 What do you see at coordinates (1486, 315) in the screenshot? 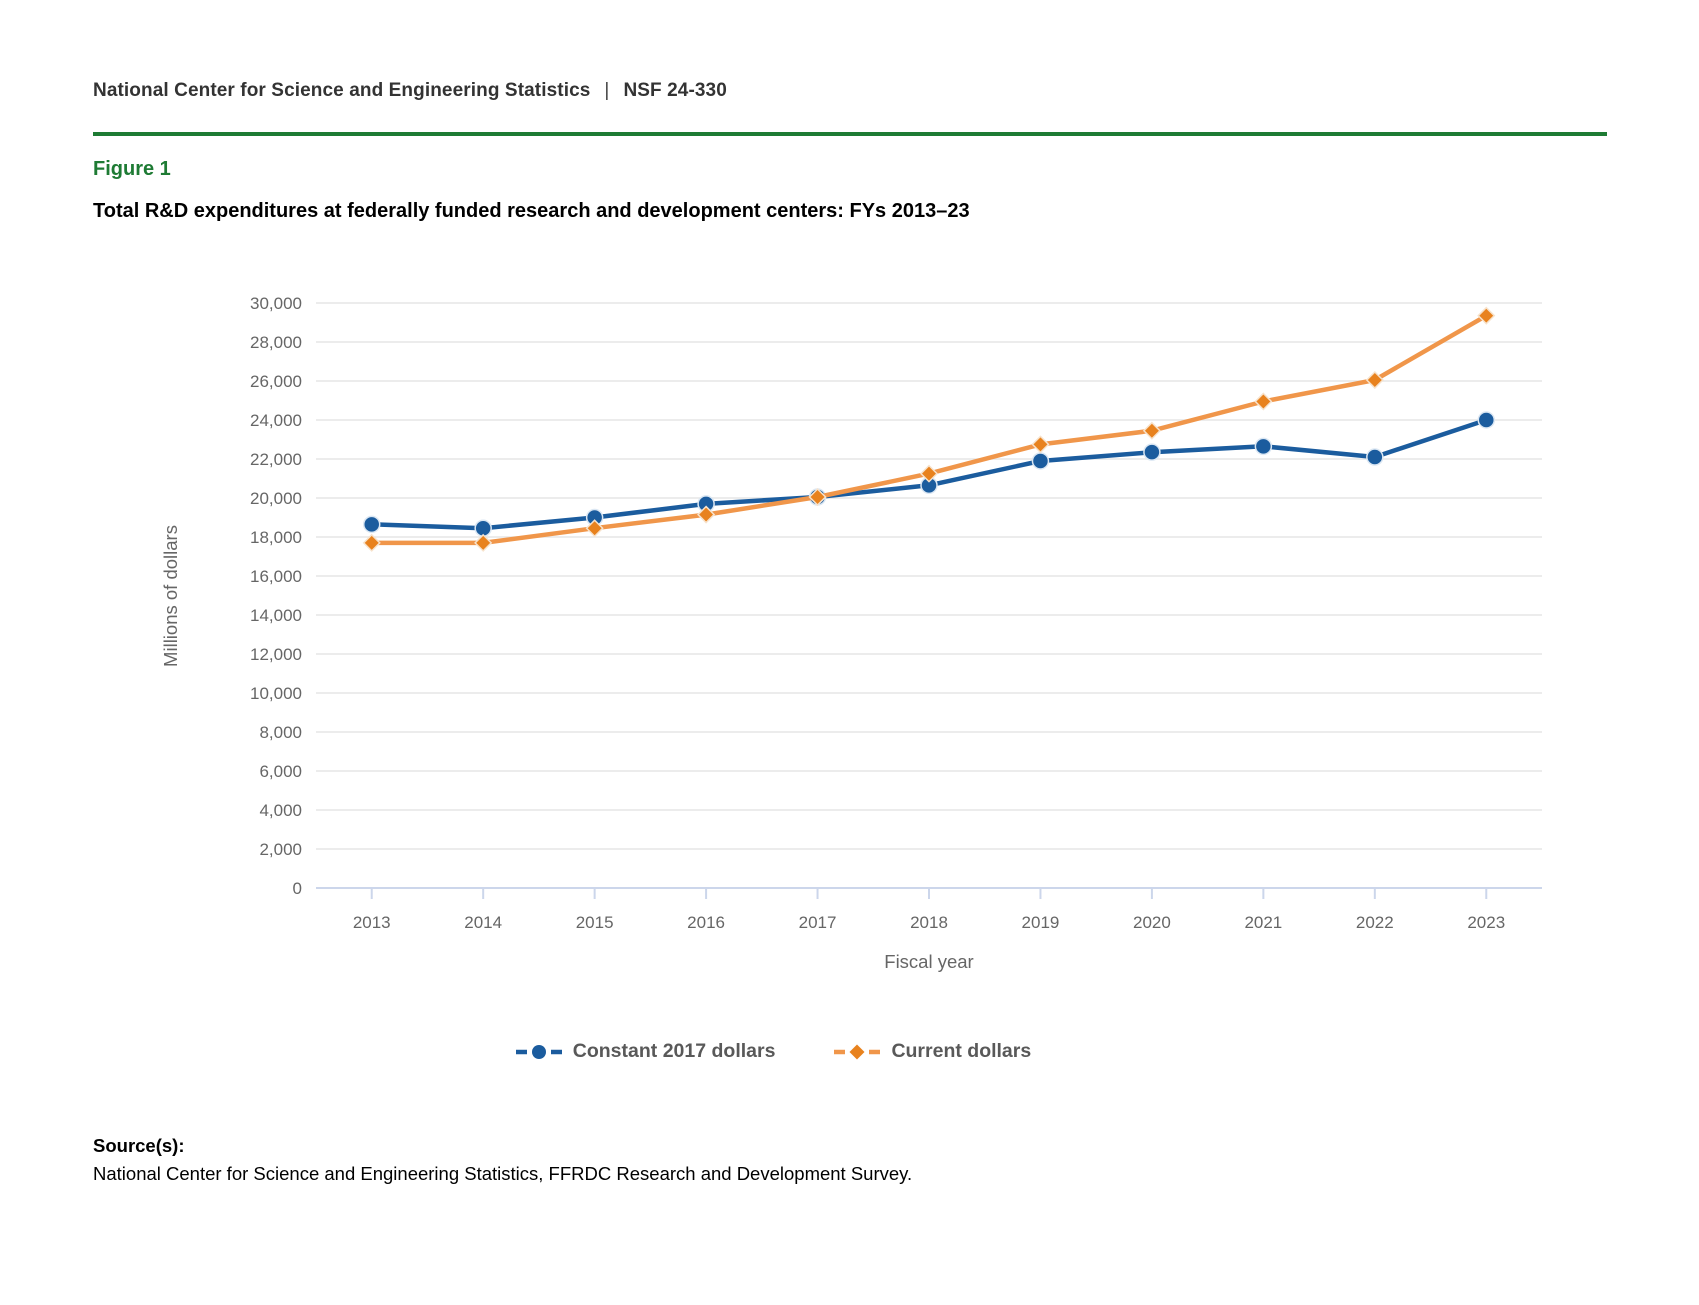
I see `point-current-dollars-2023` at bounding box center [1486, 315].